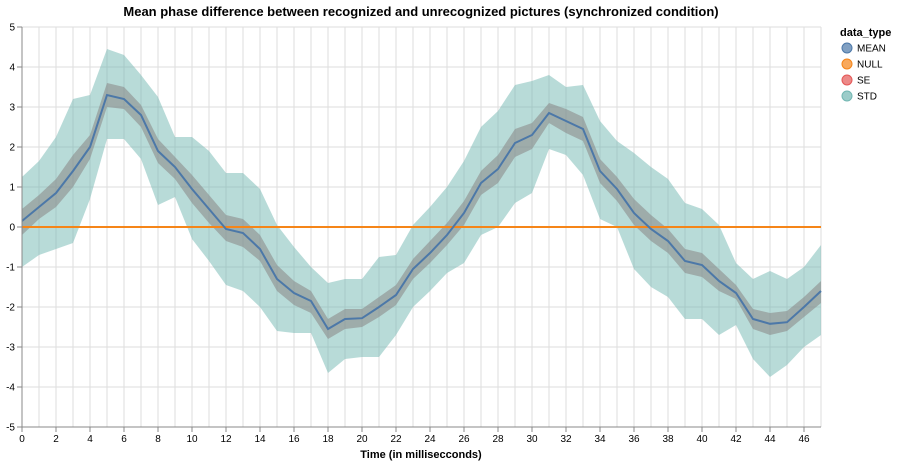  I want to click on x-tick-label: 14, so click(260, 439).